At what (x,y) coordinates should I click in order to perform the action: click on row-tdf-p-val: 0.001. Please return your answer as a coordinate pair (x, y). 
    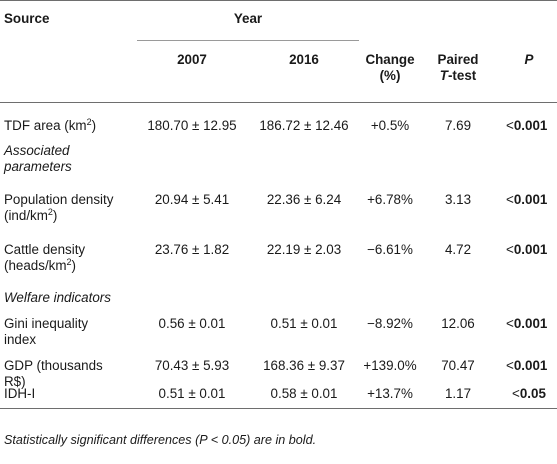
    Looking at the image, I should click on (530, 125).